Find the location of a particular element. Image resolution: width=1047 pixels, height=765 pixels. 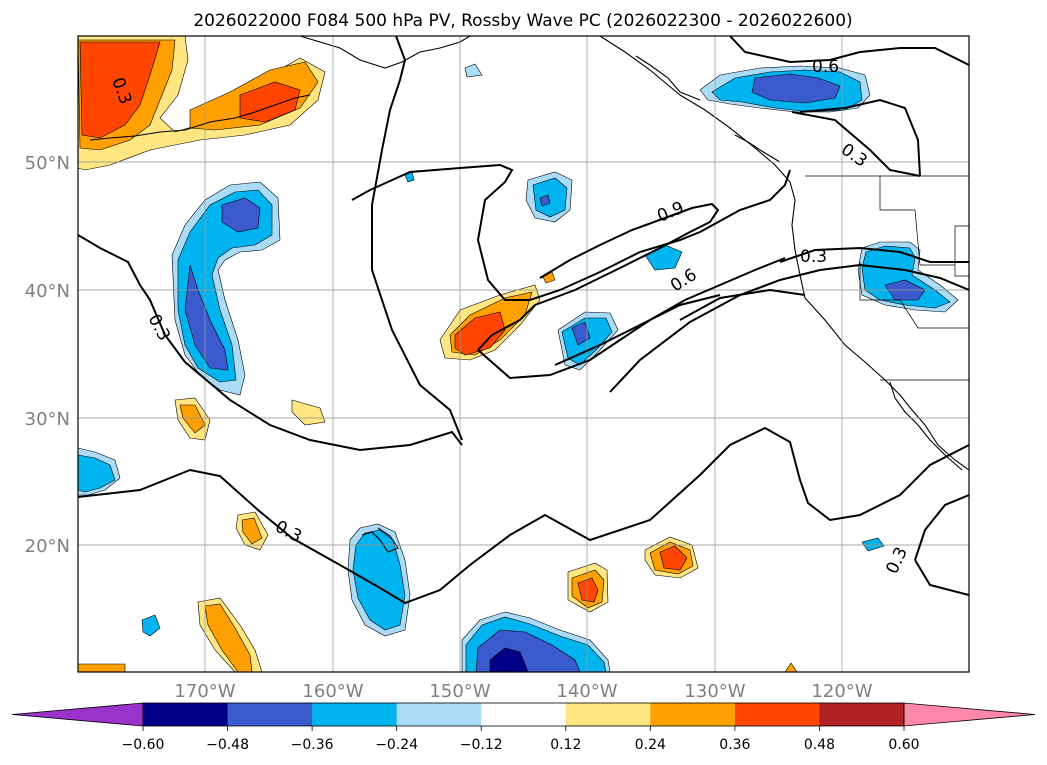

lat-label: 20°N is located at coordinates (47, 546).